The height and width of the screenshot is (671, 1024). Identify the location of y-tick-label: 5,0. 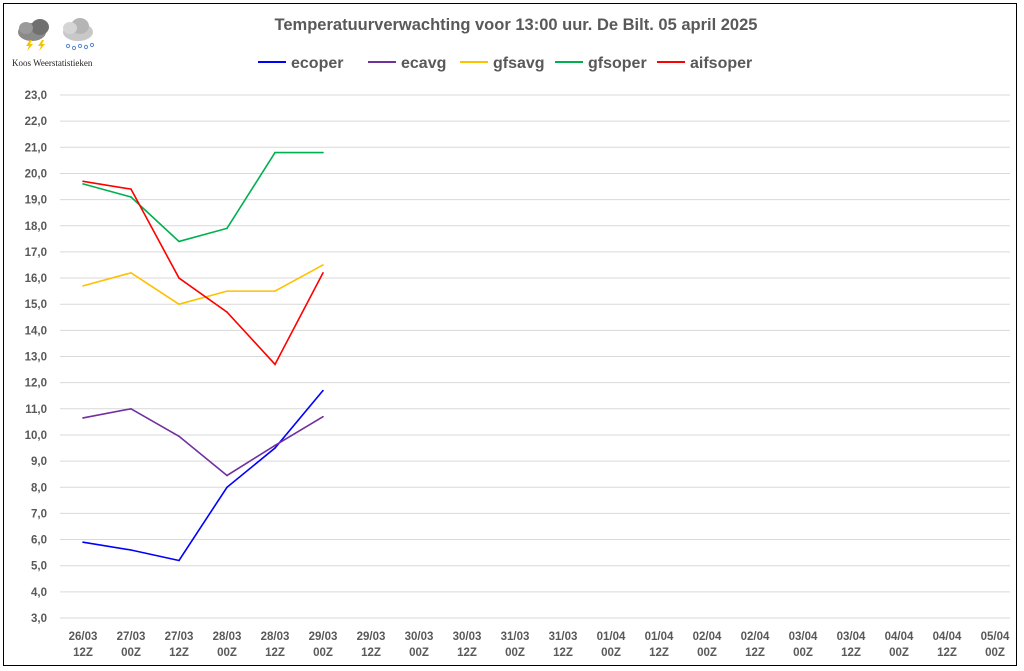
(39, 567).